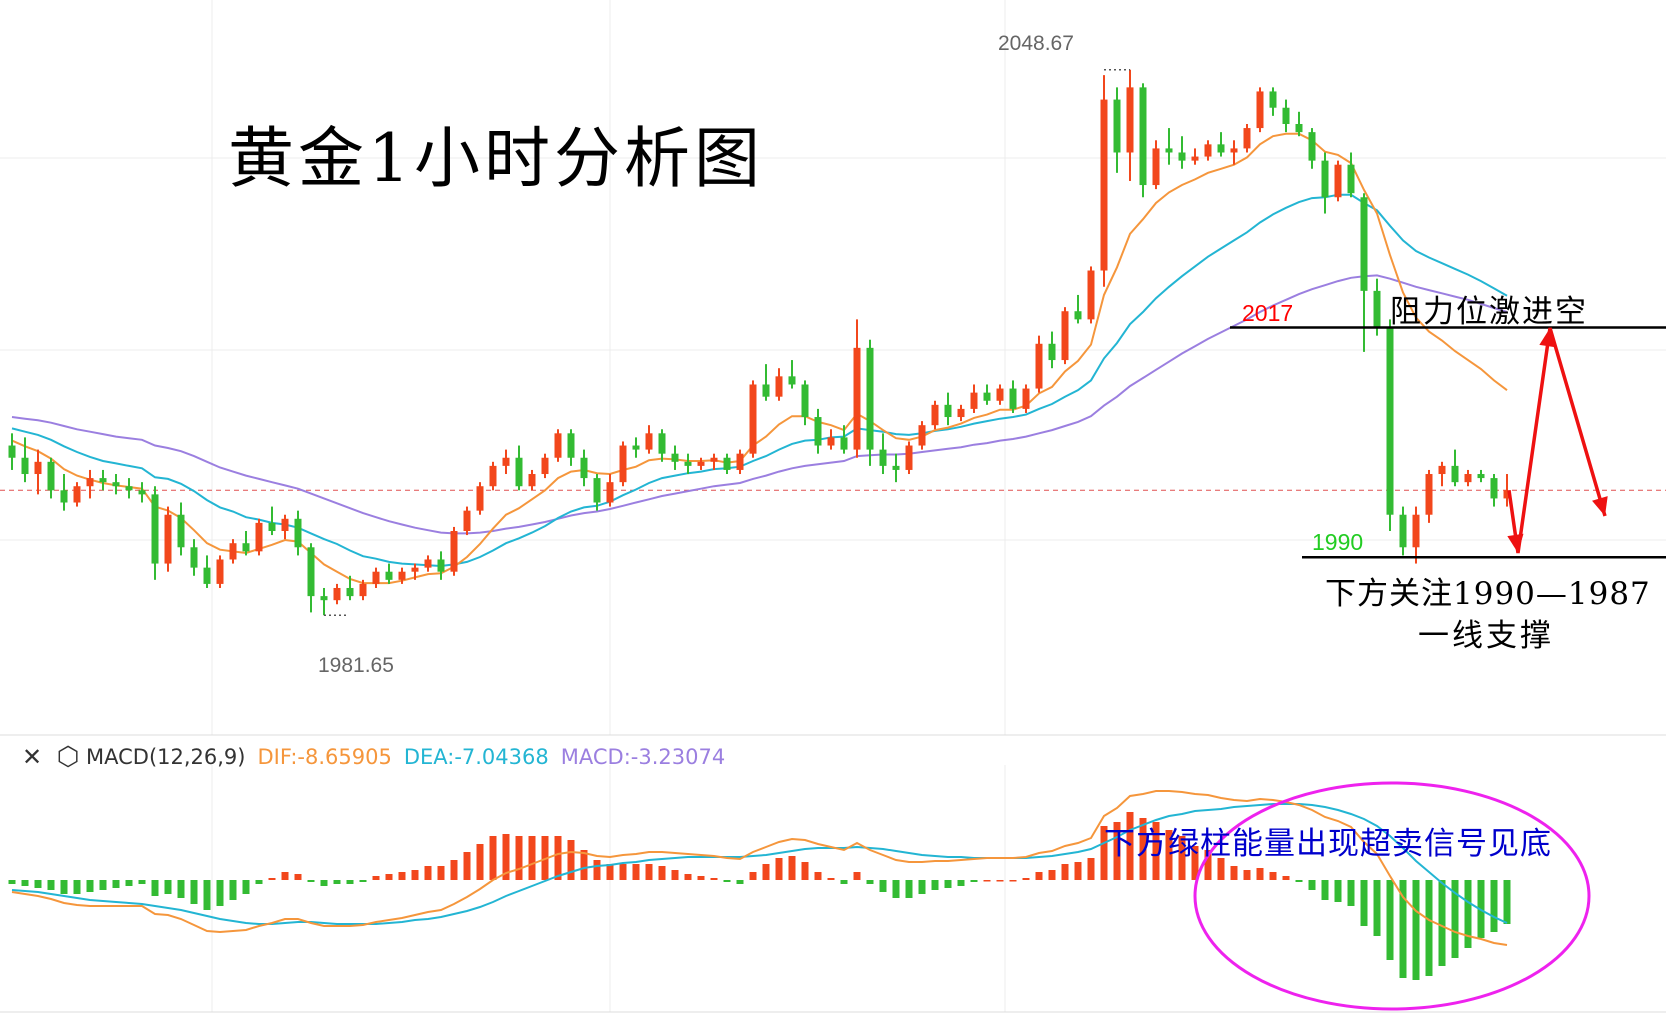 This screenshot has height=1020, width=1666. What do you see at coordinates (68, 757) in the screenshot?
I see `settings-icon: ⬡` at bounding box center [68, 757].